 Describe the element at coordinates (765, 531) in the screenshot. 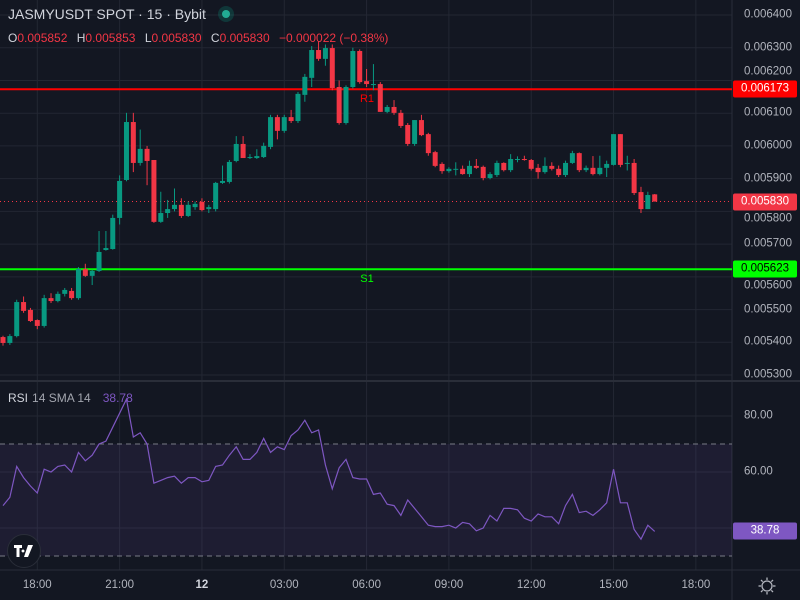

I see `rsi-value-badge: 38.78` at that location.